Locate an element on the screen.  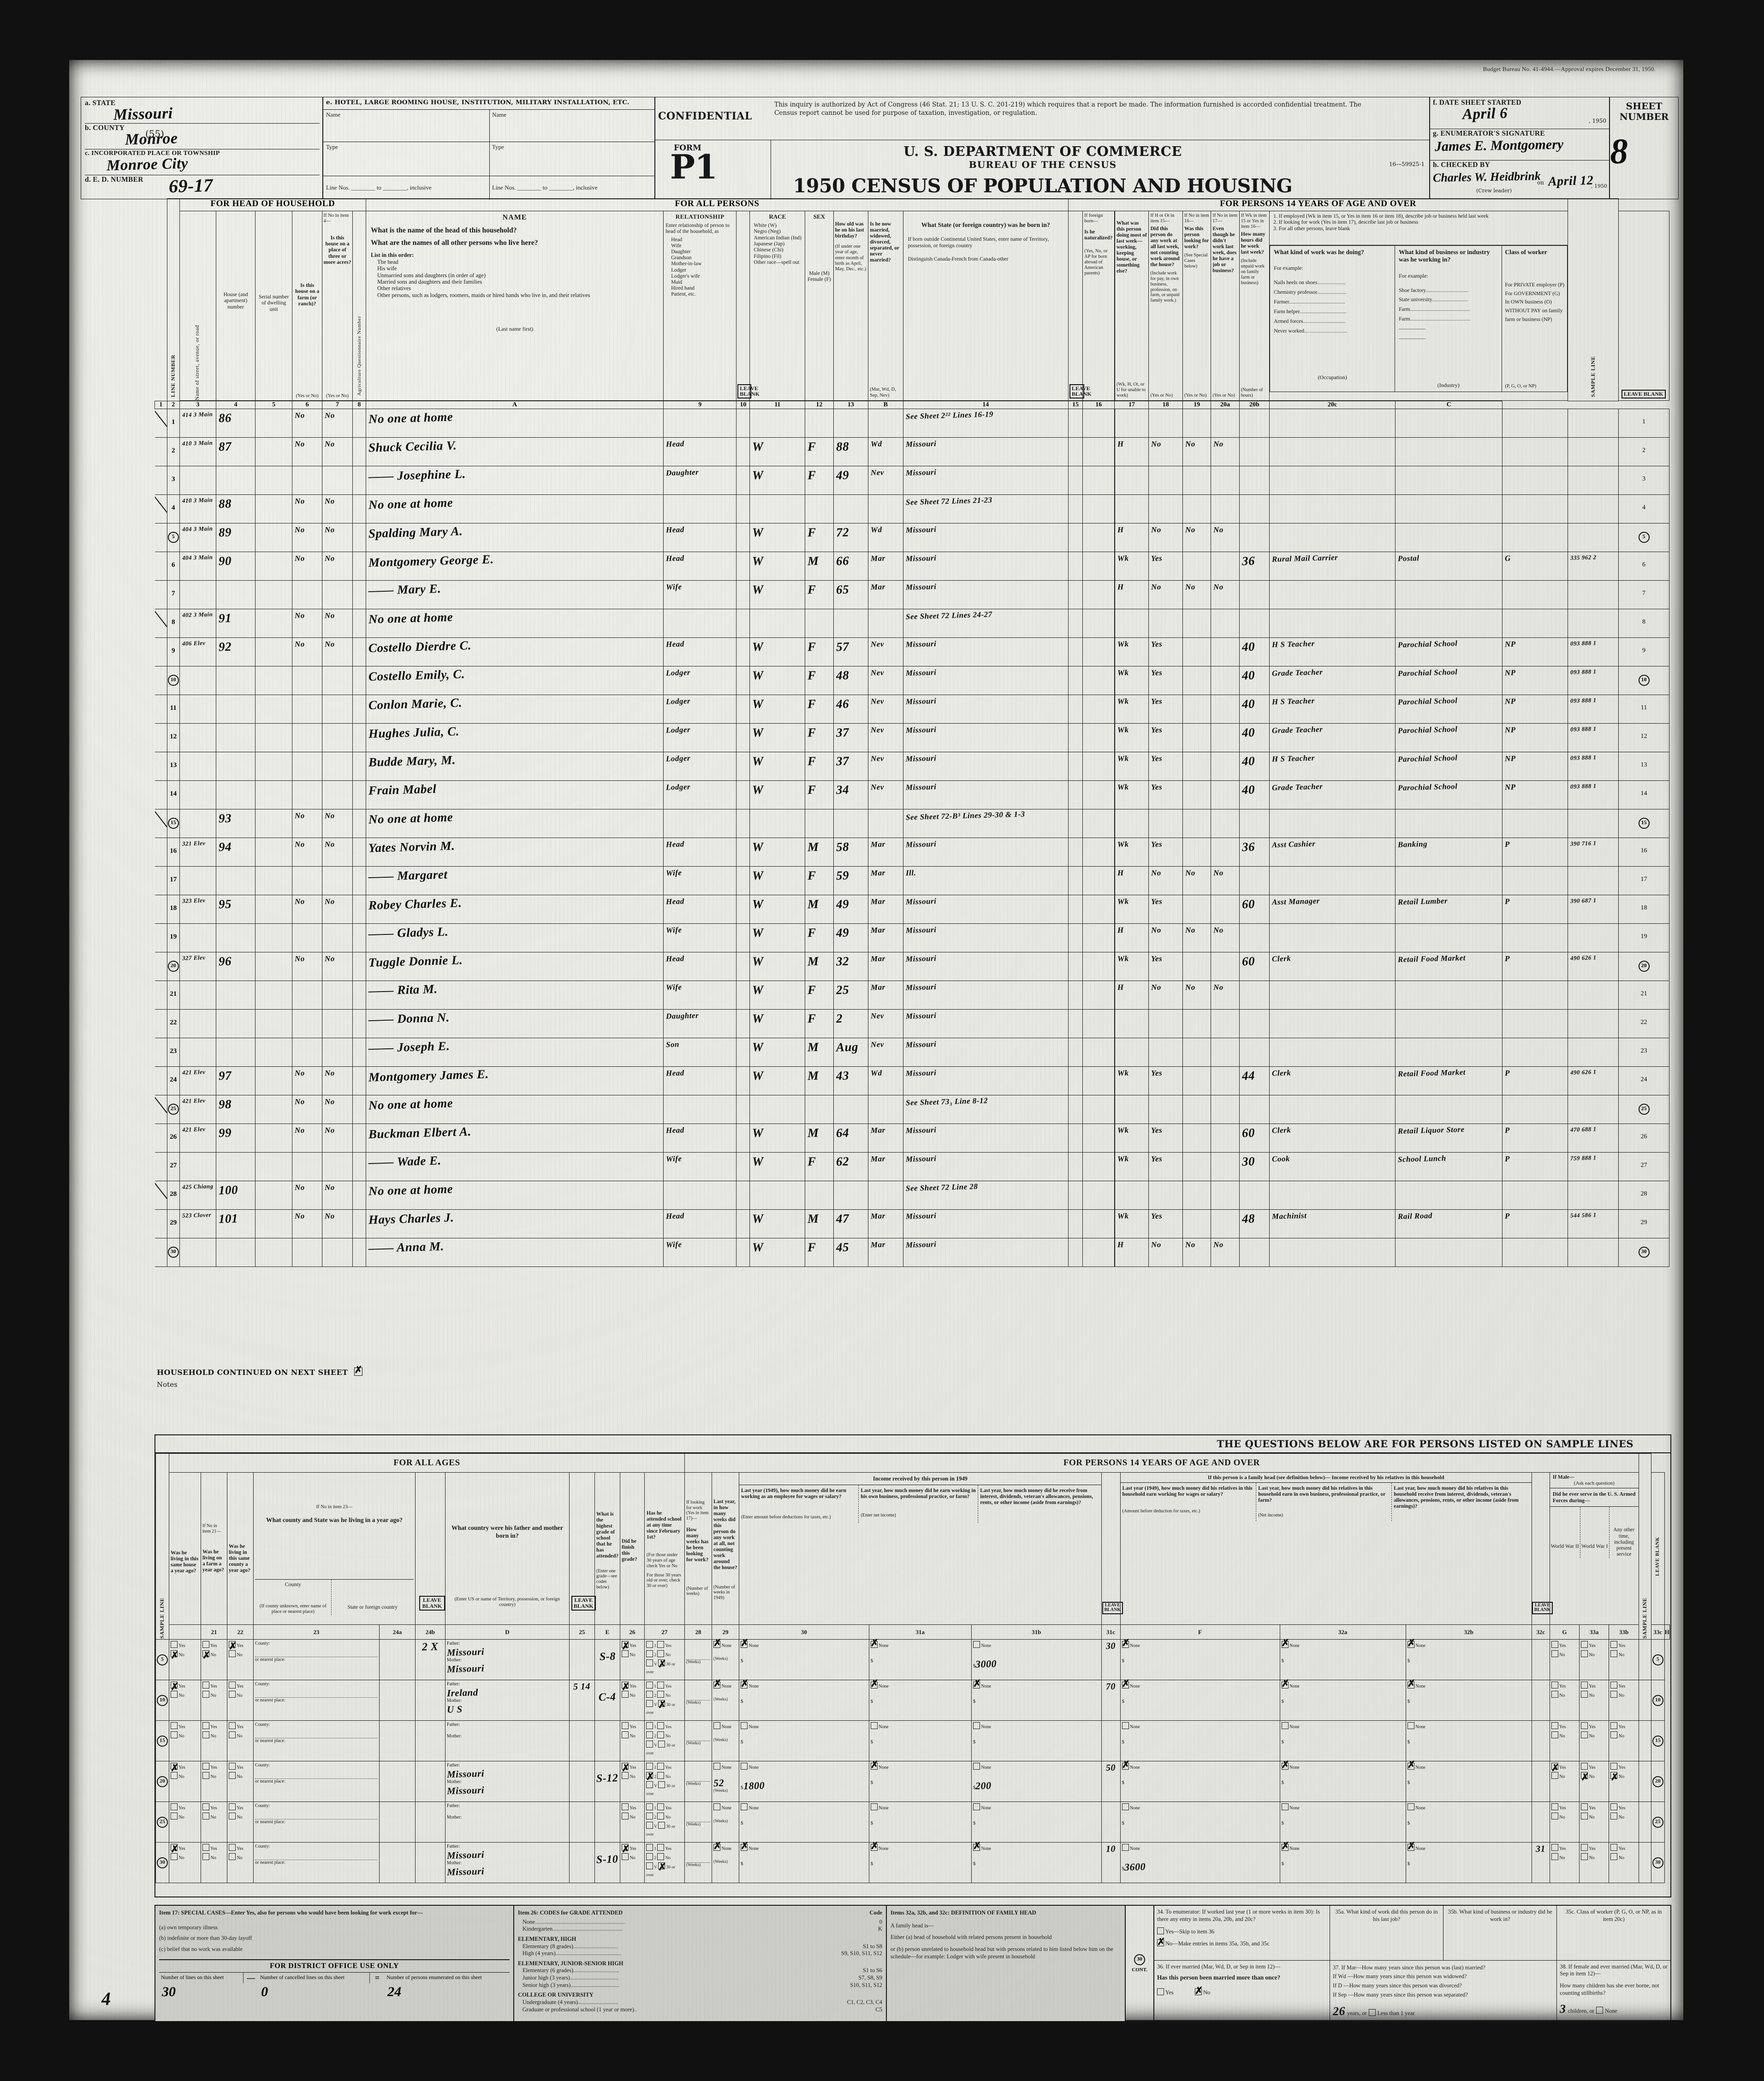
district-col-value: 0 is located at coordinates (264, 1992).